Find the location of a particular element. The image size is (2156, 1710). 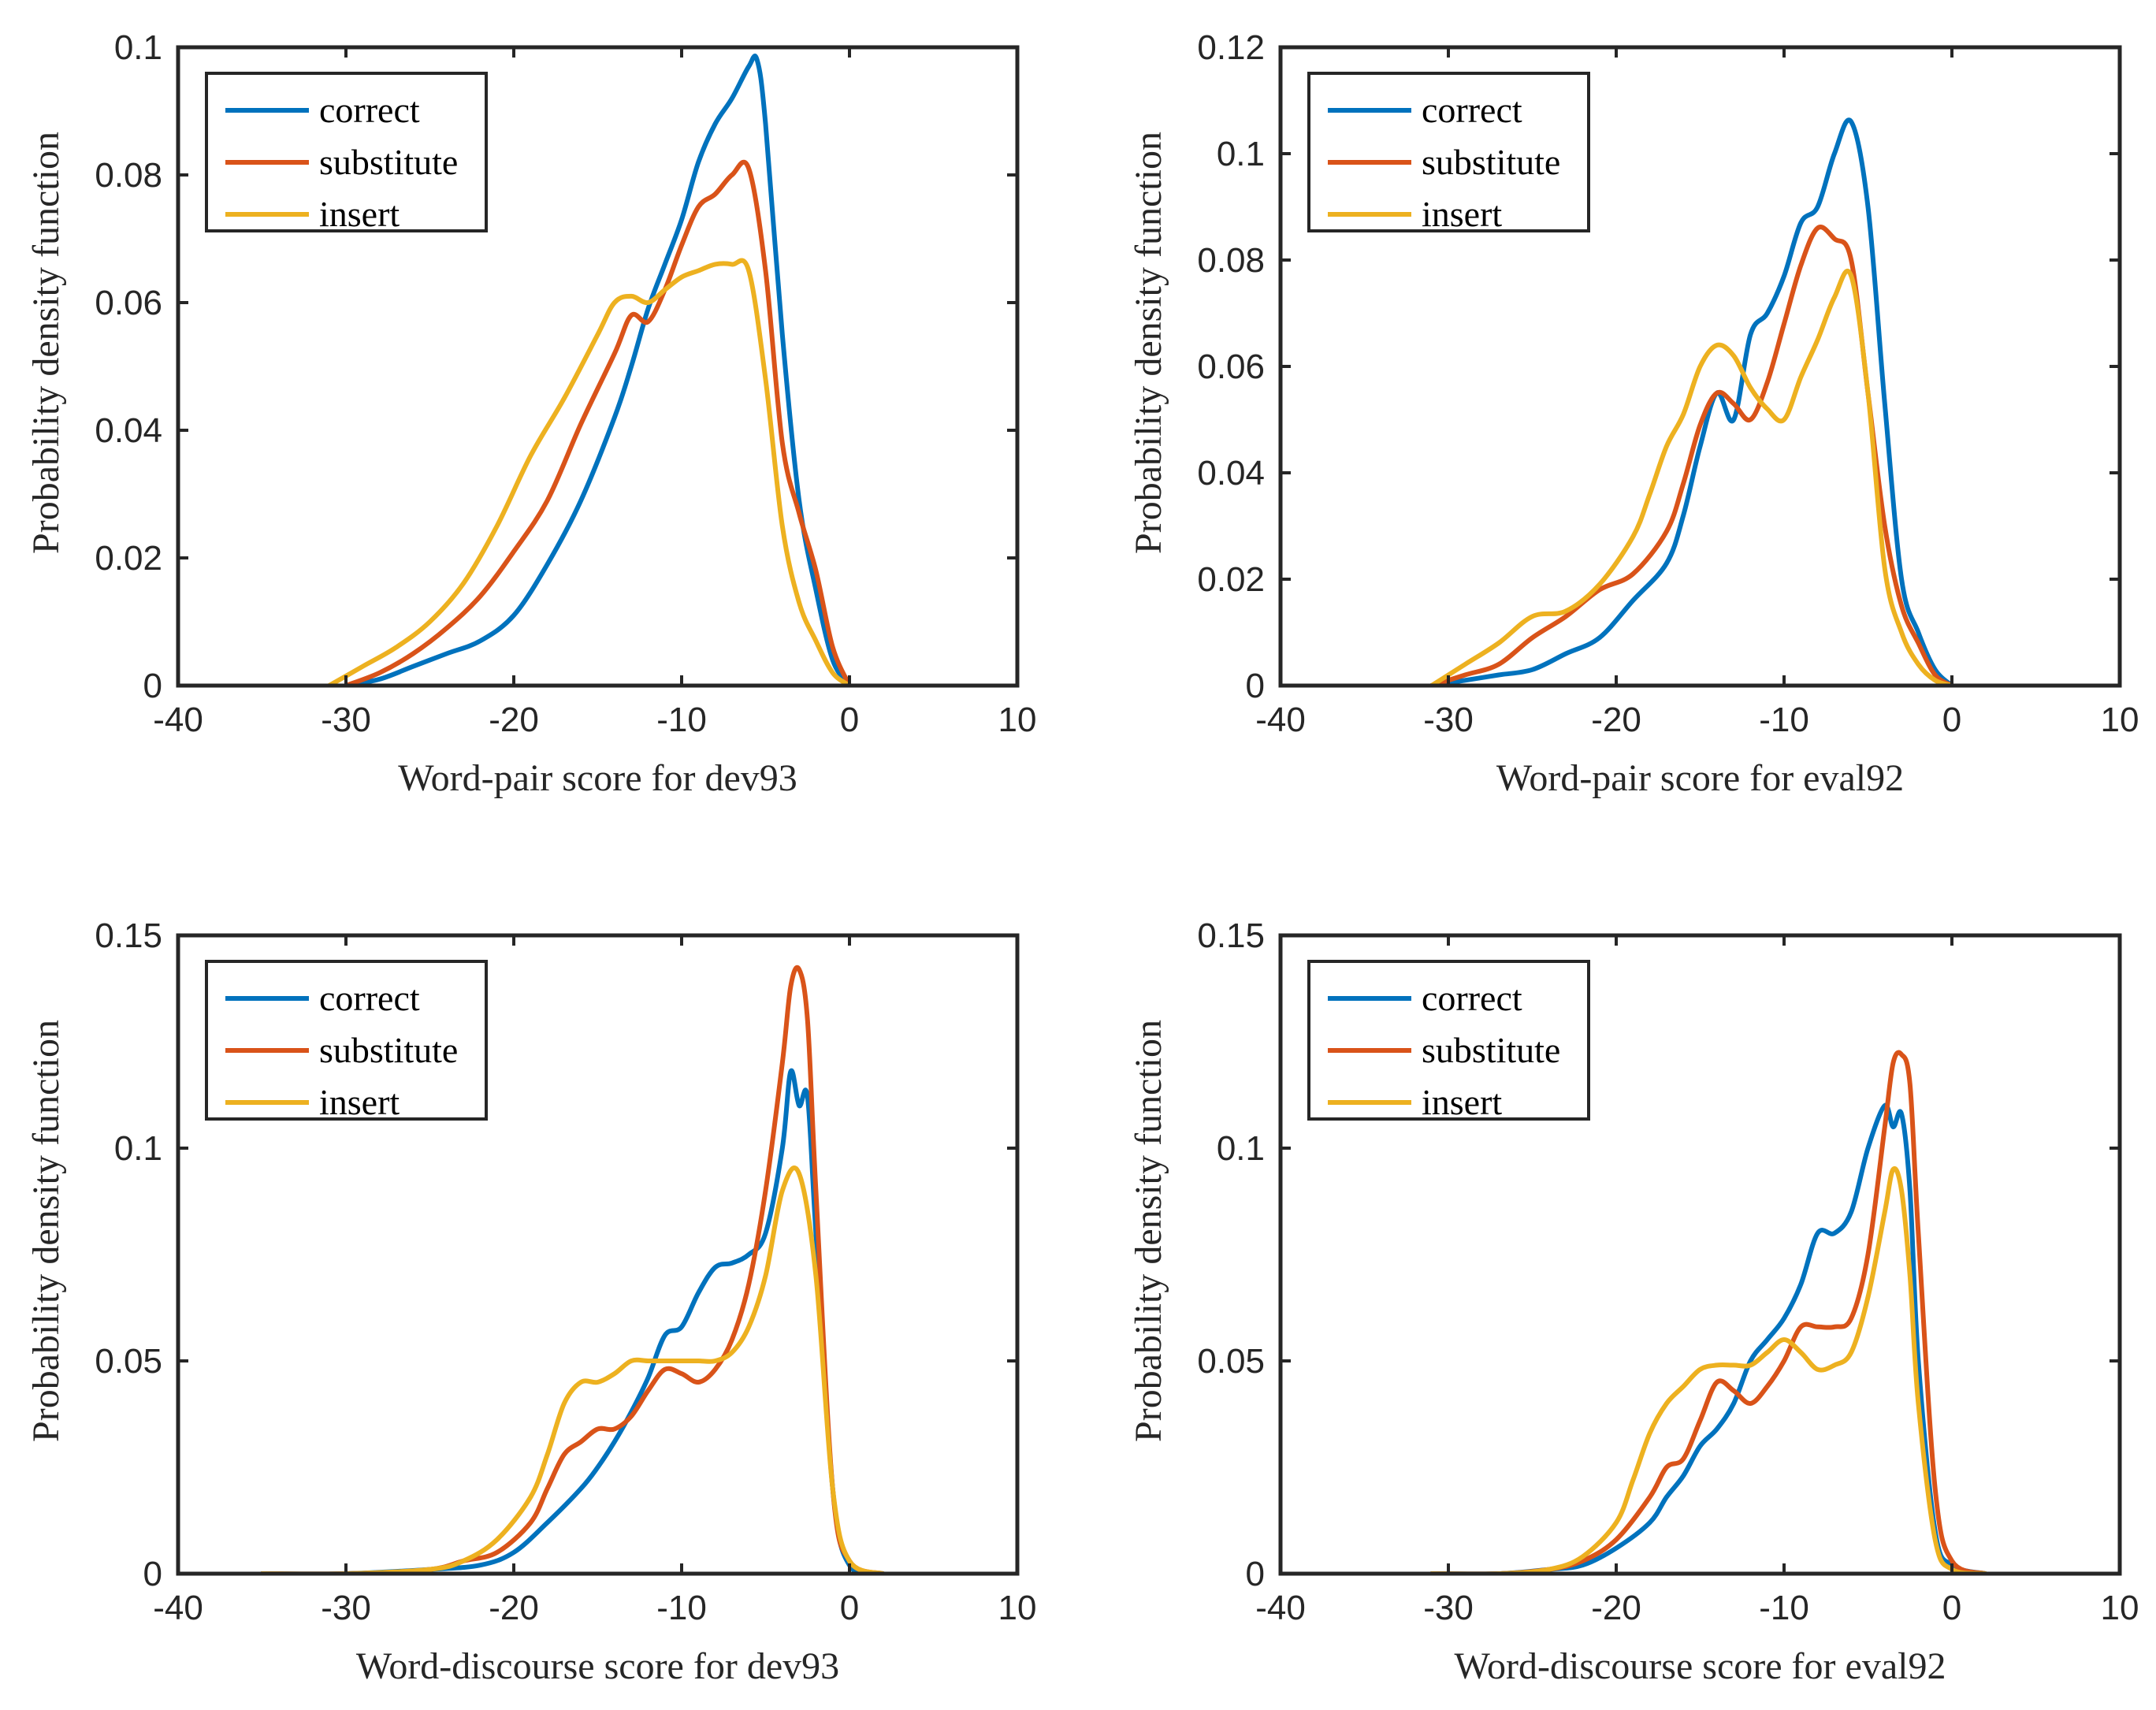

x-axis-label: Word-discourse score for dev93 is located at coordinates (597, 1666).